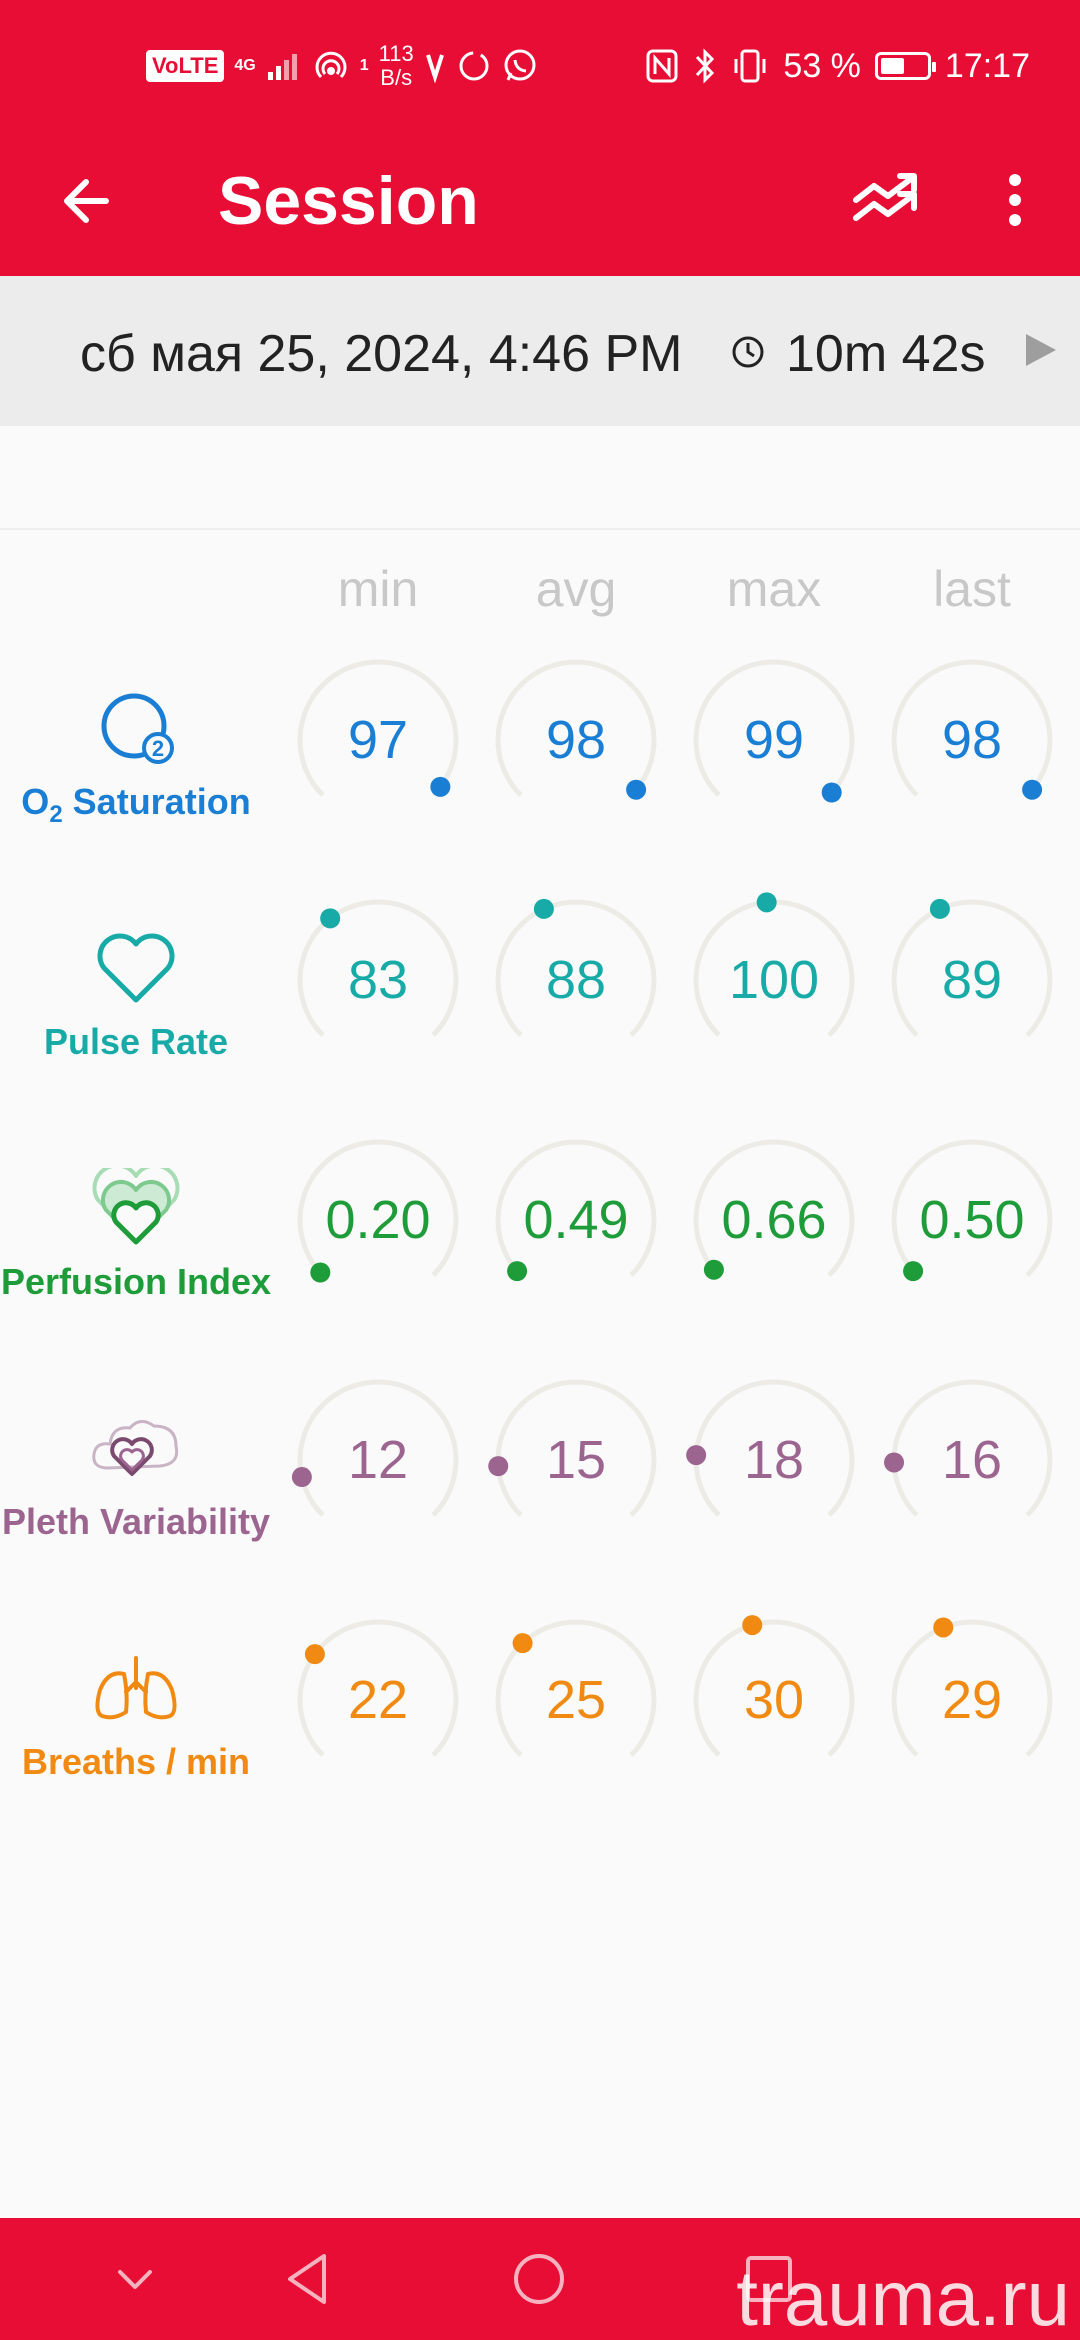 The image size is (1080, 2340). I want to click on speed-value: 113, so click(396, 53).